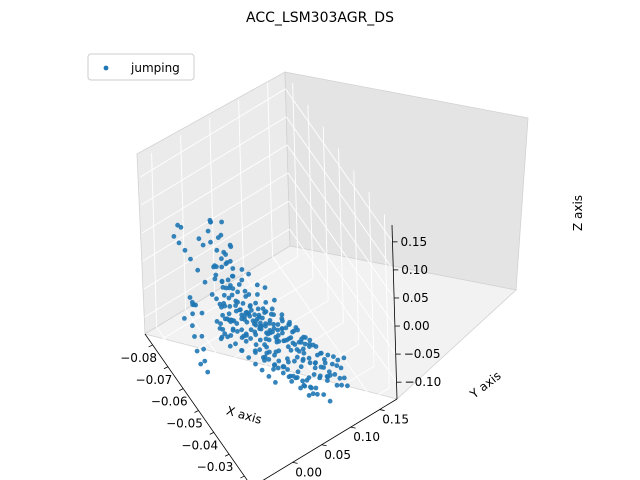 Image resolution: width=640 pixels, height=480 pixels. I want to click on z-axis-line, so click(394, 312).